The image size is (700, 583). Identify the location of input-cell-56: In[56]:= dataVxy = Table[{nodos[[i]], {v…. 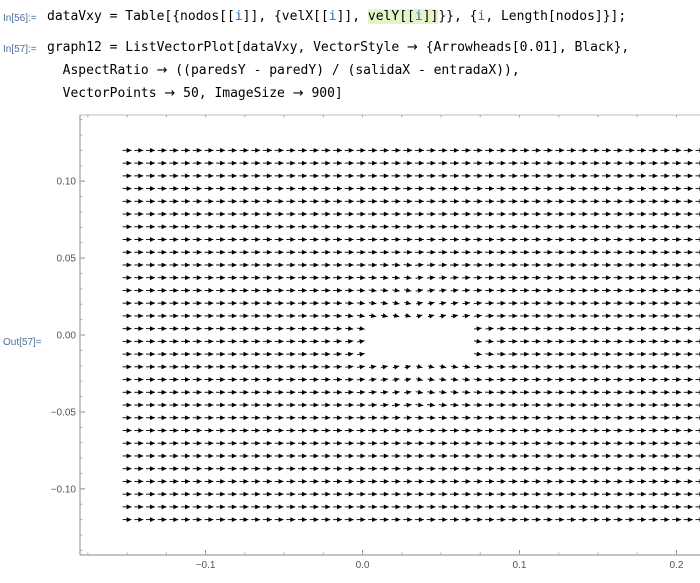
(350, 17).